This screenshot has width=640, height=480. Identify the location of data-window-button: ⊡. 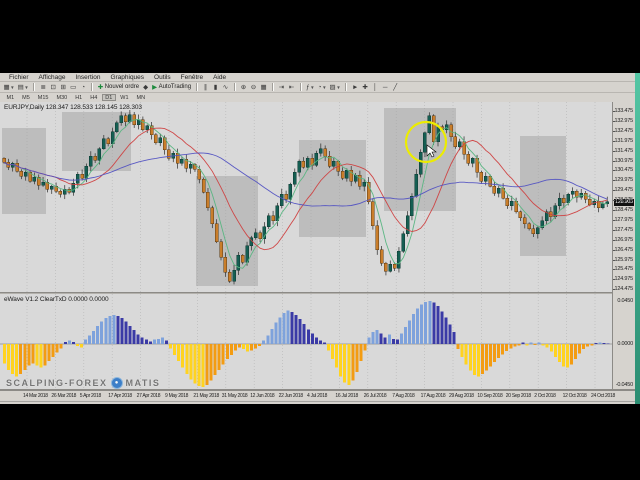
(53, 87).